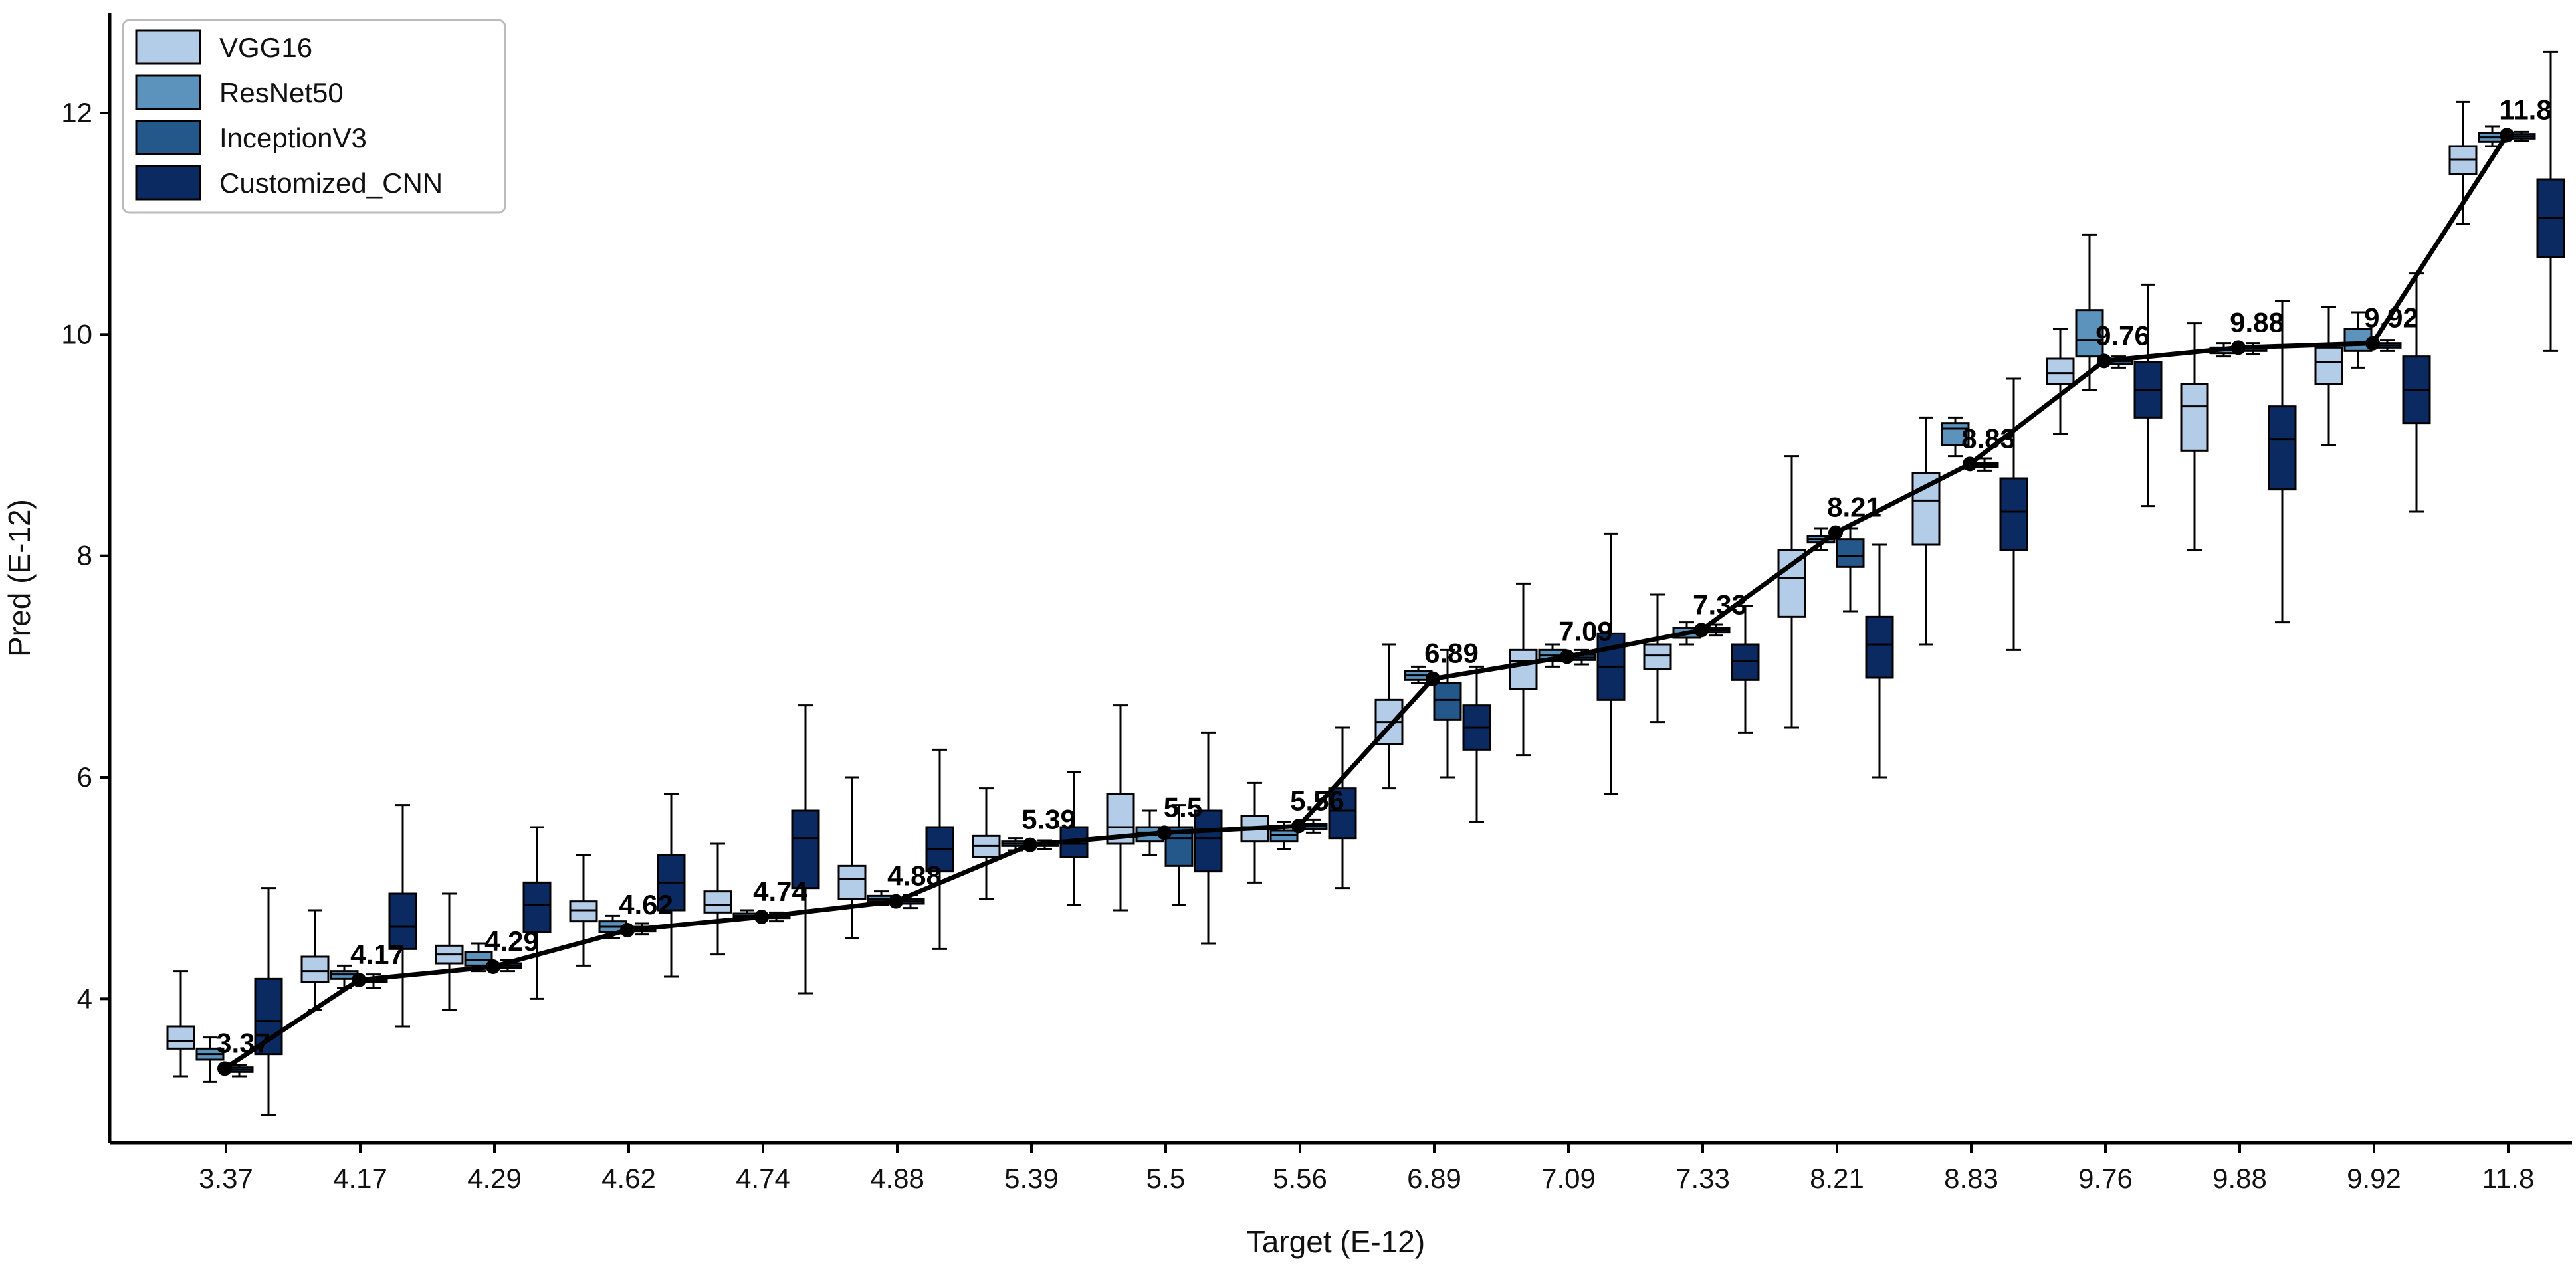 The height and width of the screenshot is (1265, 2576). I want to click on data-label: 5.5, so click(1183, 807).